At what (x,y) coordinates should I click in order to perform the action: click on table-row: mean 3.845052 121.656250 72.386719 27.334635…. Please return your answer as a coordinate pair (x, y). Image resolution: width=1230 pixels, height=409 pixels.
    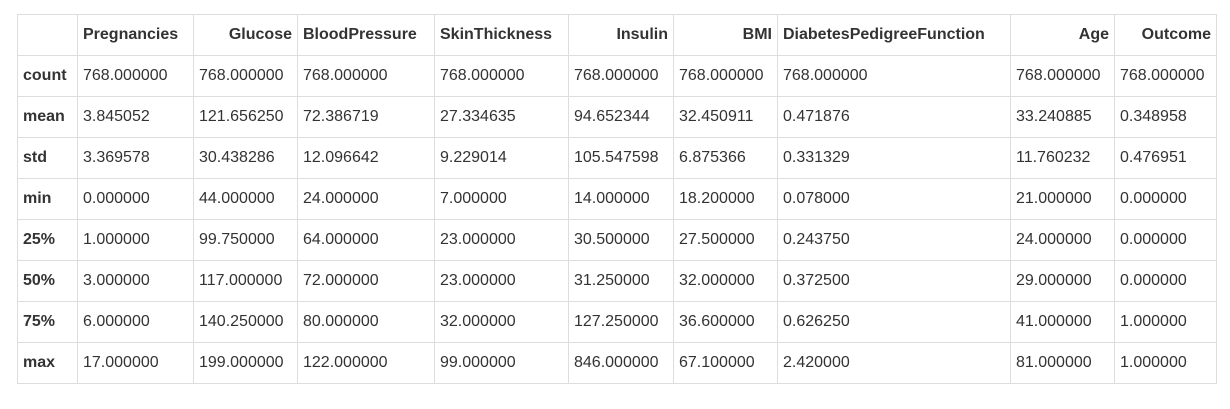
    Looking at the image, I should click on (617, 117).